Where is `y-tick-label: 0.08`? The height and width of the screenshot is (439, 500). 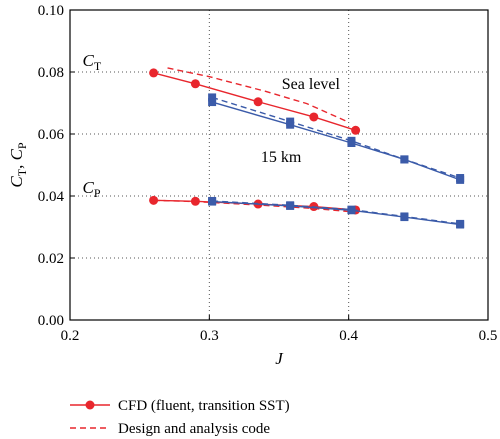
y-tick-label: 0.08 is located at coordinates (51, 73).